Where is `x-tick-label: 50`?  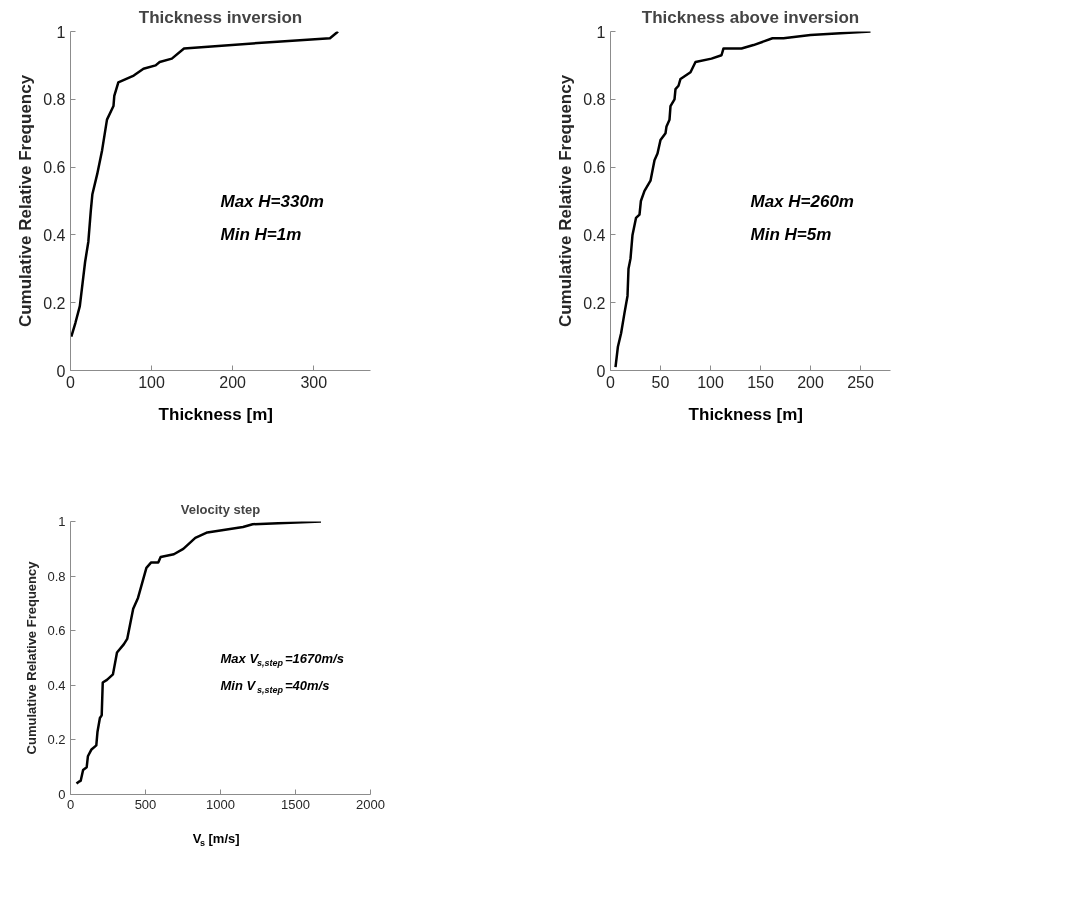
x-tick-label: 50 is located at coordinates (660, 382).